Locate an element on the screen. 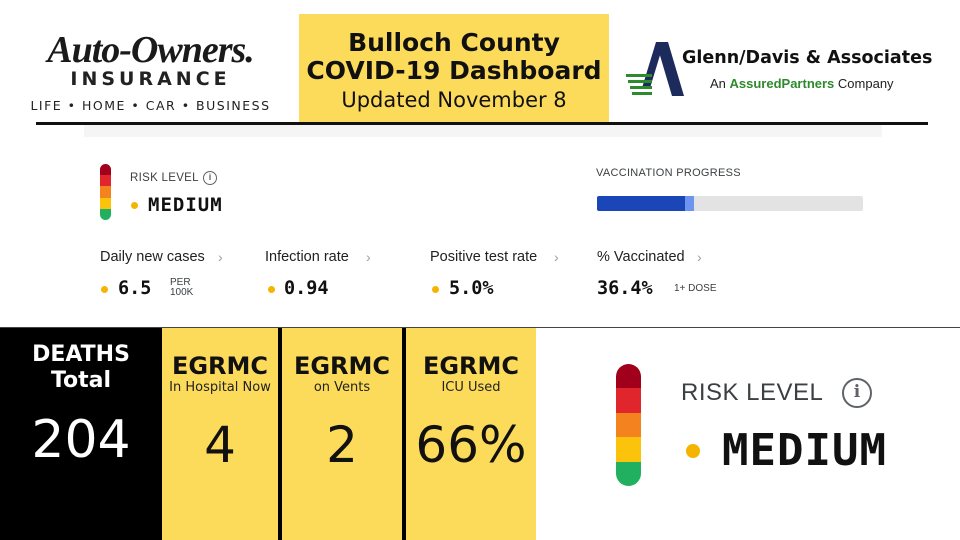  egrmc-vents-value: 2 is located at coordinates (342, 445).